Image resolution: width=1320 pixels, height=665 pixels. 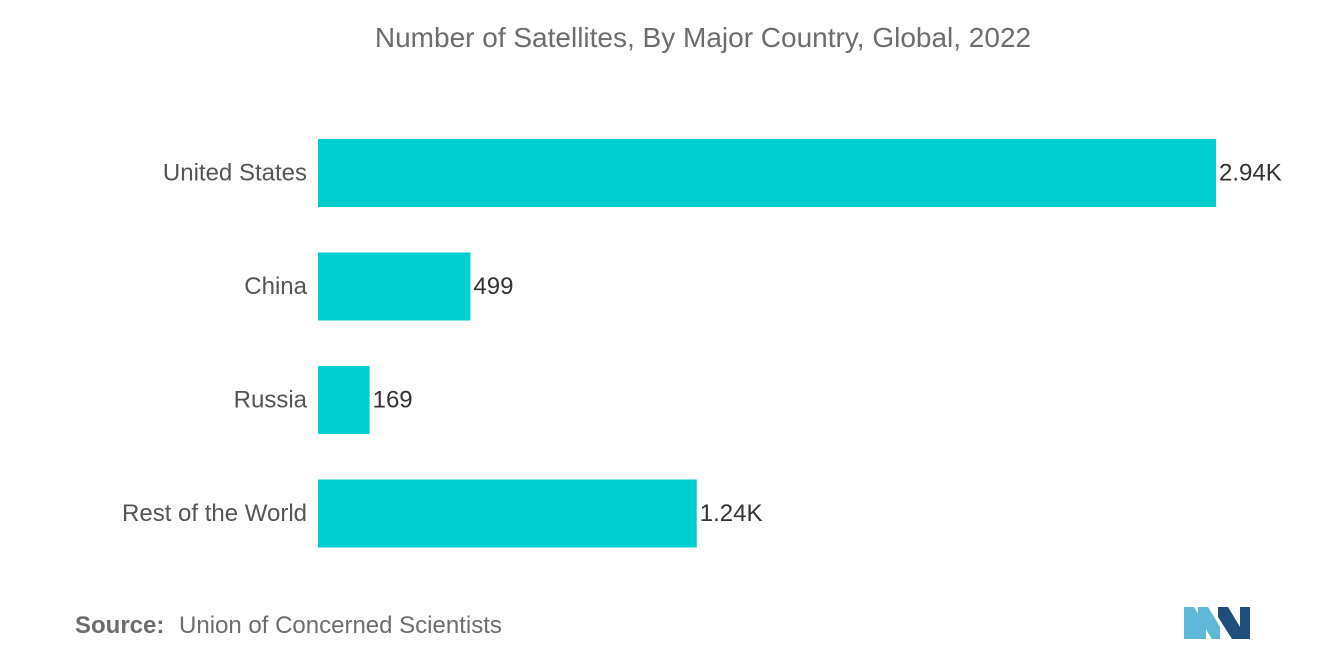 I want to click on value-label: 169, so click(x=393, y=400).